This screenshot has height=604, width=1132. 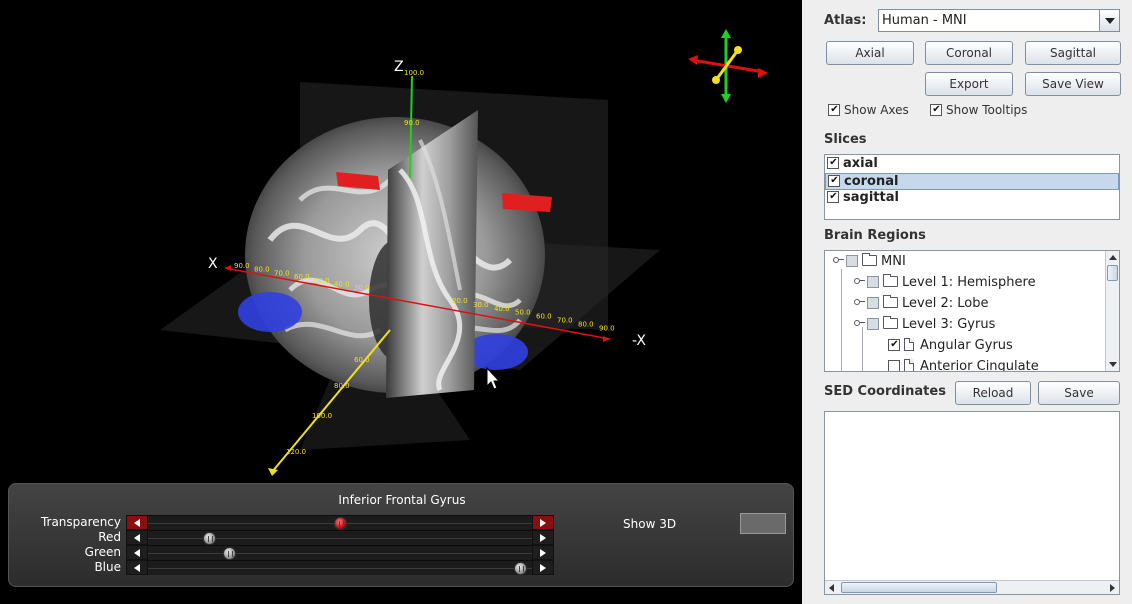 What do you see at coordinates (885, 391) in the screenshot?
I see `sed-coordinates-label: SED Coordinates` at bounding box center [885, 391].